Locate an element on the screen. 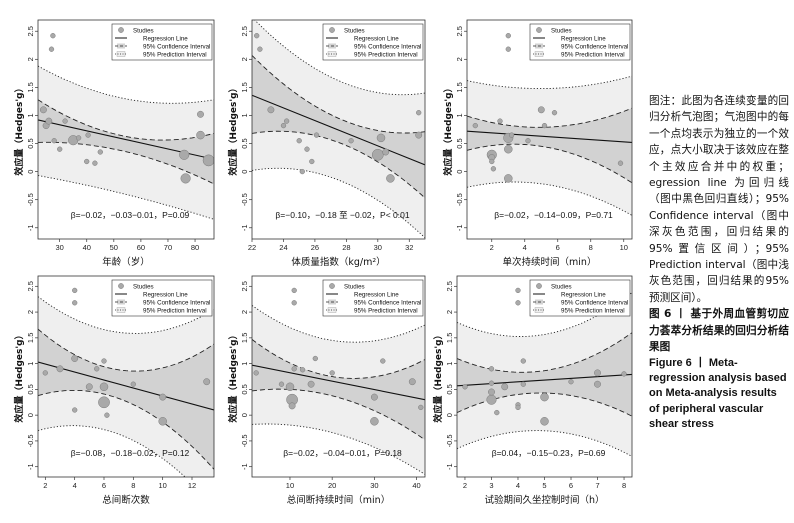  x-tick-label: 26 is located at coordinates (315, 247).